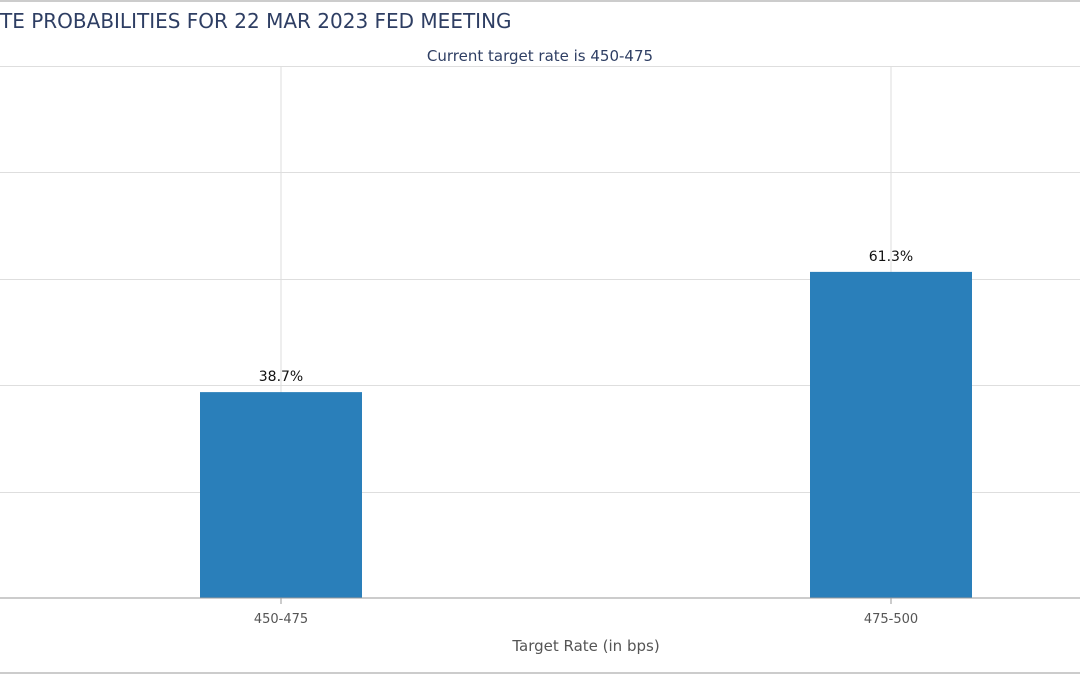 The width and height of the screenshot is (1080, 675). What do you see at coordinates (281, 377) in the screenshot?
I see `data-label-450-475: 38.7%` at bounding box center [281, 377].